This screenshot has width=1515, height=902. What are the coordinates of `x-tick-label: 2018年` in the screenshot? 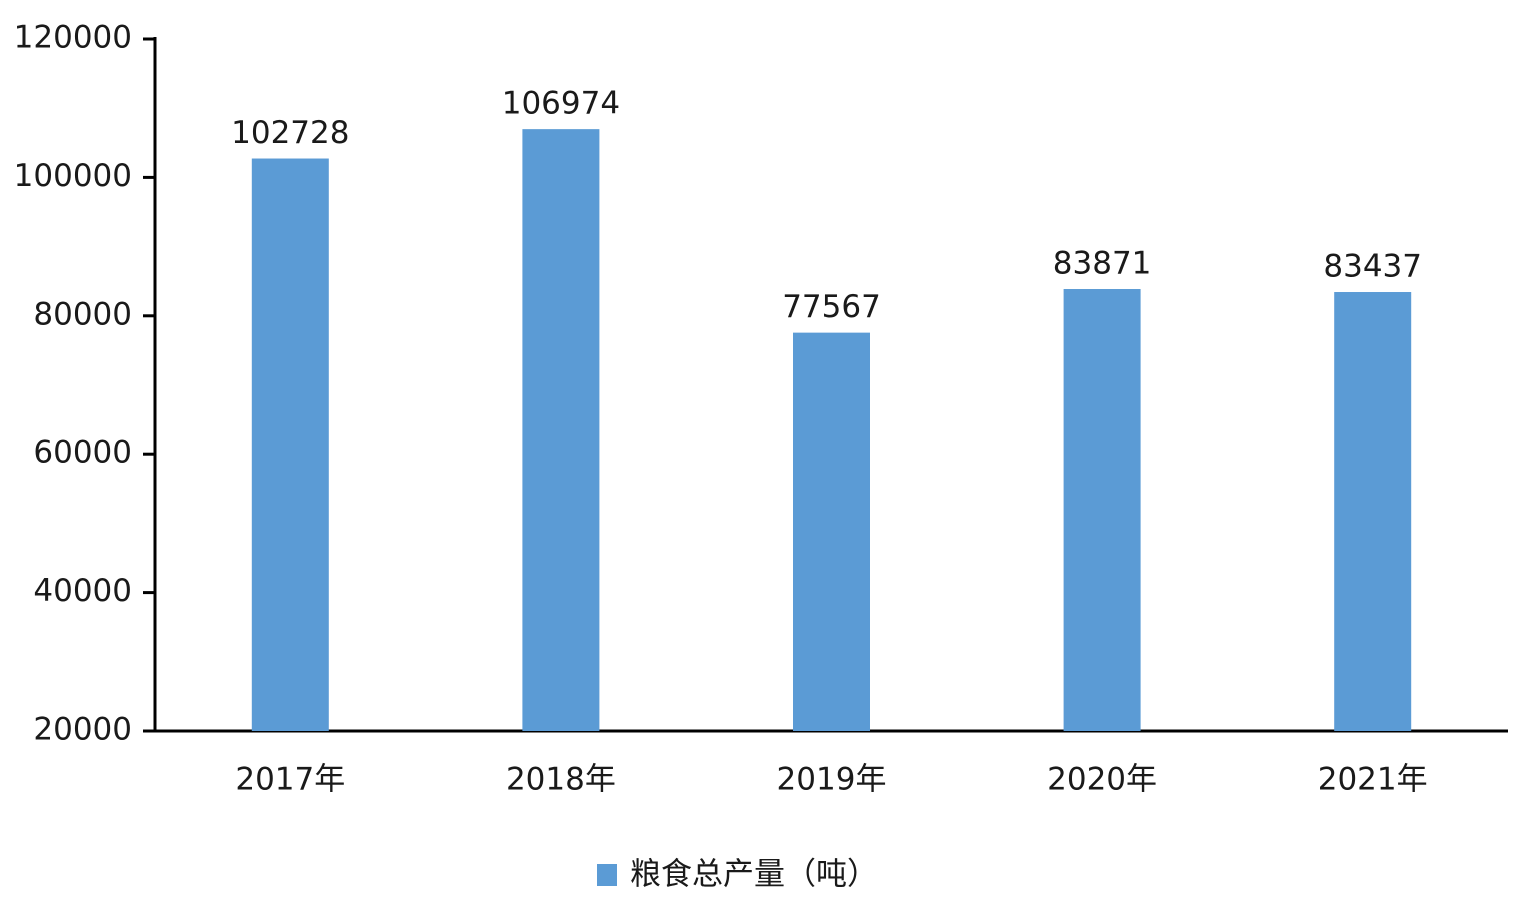 It's located at (561, 780).